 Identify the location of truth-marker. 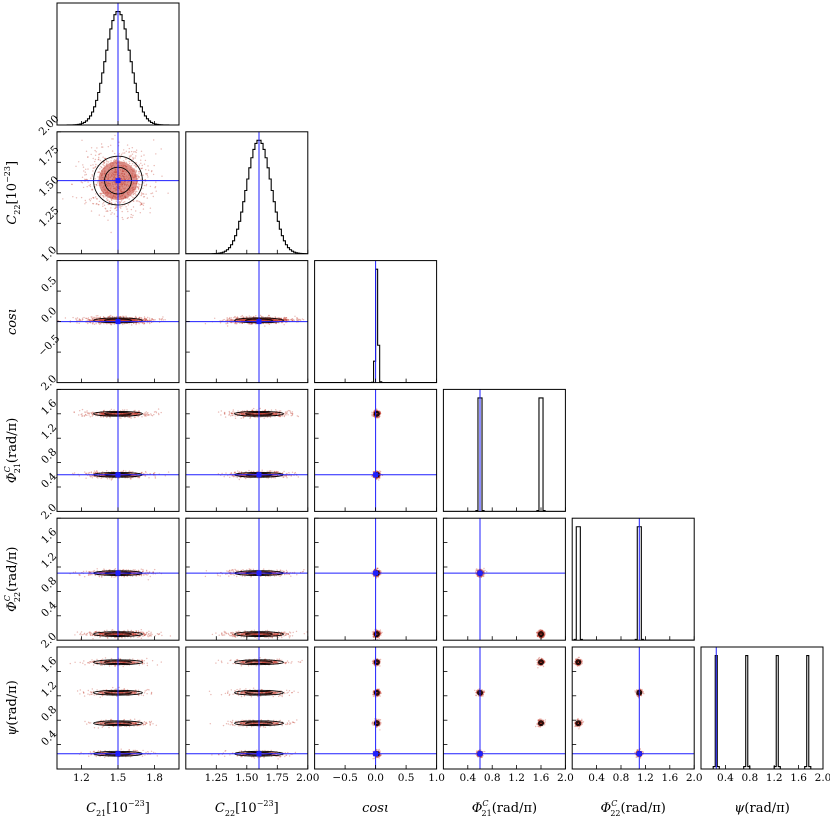
(259, 322).